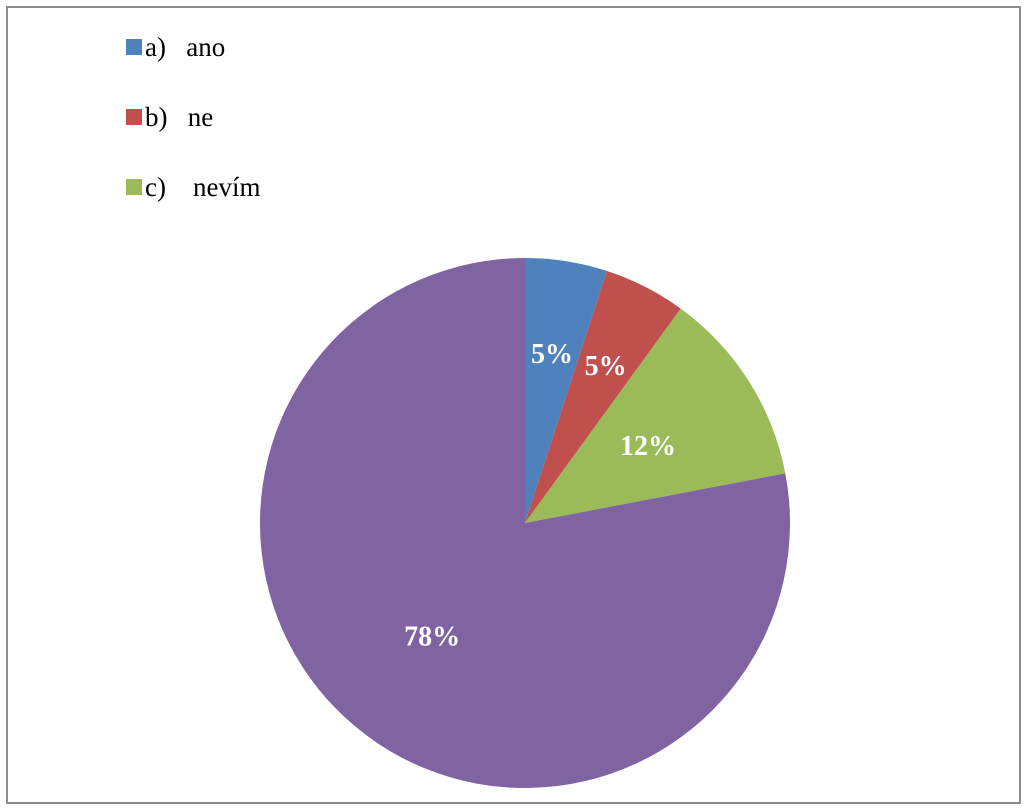  What do you see at coordinates (606, 366) in the screenshot?
I see `slice-label-ne: 5%` at bounding box center [606, 366].